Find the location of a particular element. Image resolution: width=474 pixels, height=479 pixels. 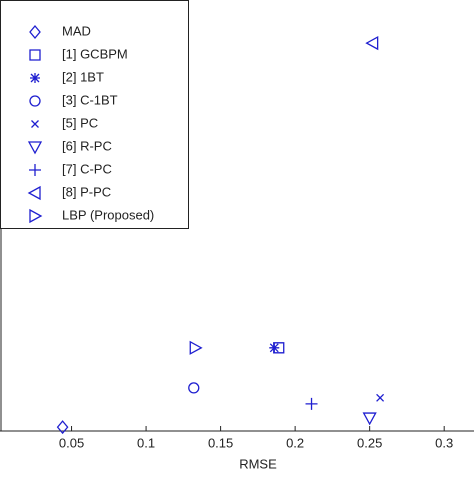

x-tick-label: 0.15 is located at coordinates (220, 442).